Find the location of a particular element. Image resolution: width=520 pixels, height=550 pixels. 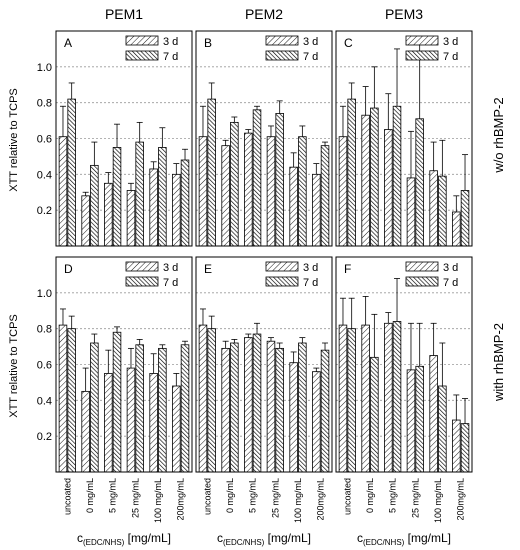

panel-f: F 3 d 7 d is located at coordinates (404, 364).